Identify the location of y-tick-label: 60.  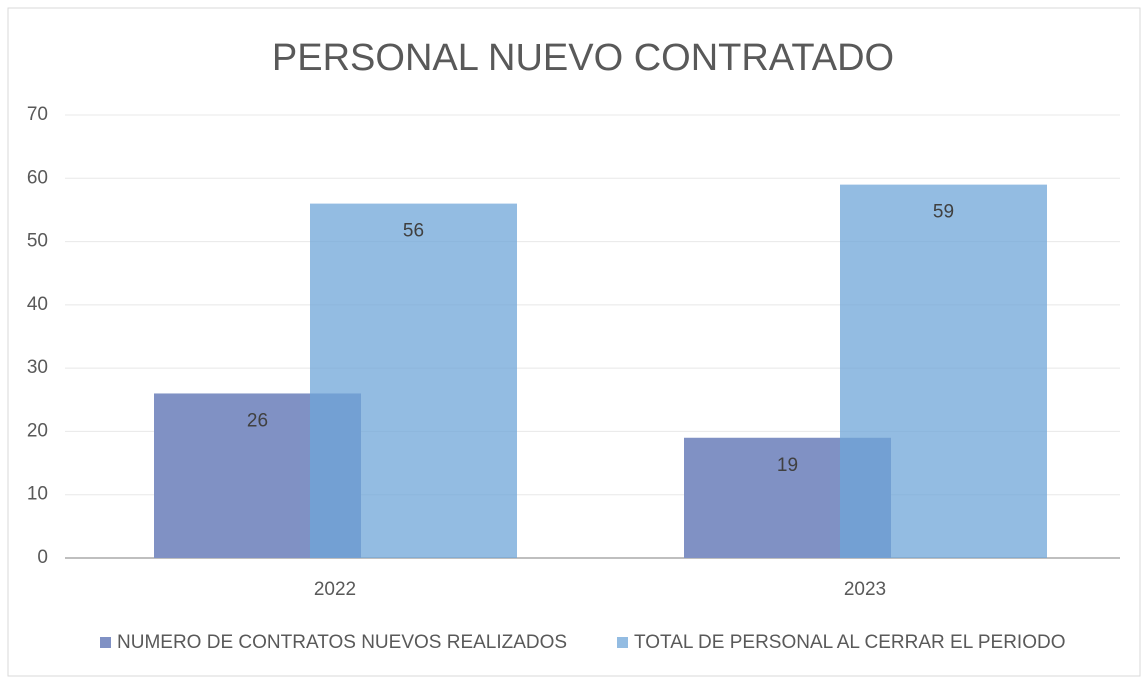
(37, 177).